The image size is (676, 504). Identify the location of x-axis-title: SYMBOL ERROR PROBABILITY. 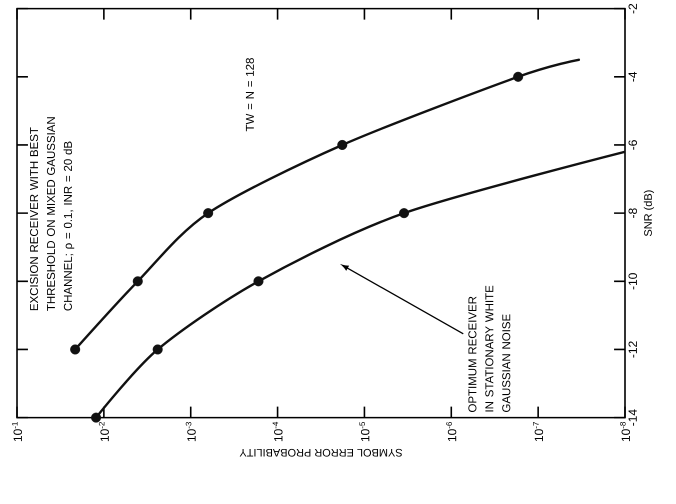
(321, 453).